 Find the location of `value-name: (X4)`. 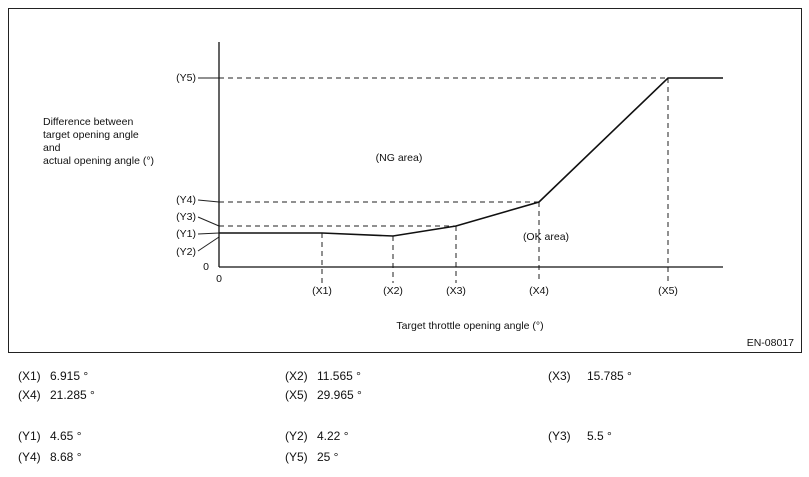

value-name: (X4) is located at coordinates (29, 395).